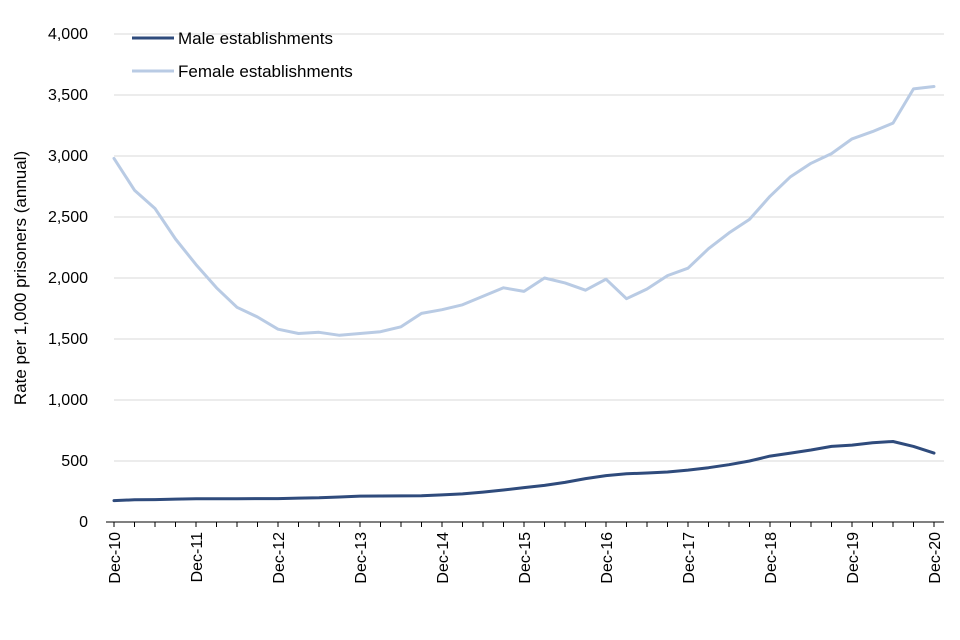 This screenshot has height=640, width=960. I want to click on y-tick-label: 3,500, so click(68, 95).